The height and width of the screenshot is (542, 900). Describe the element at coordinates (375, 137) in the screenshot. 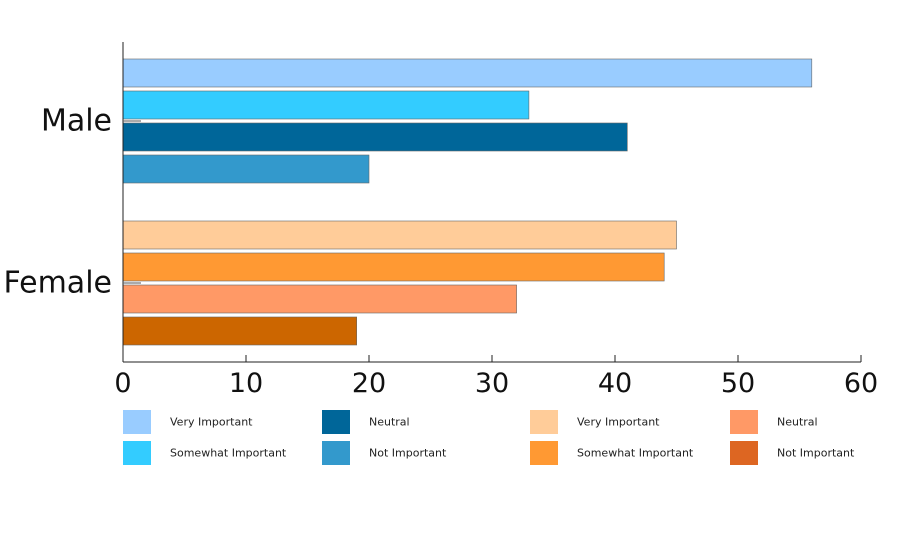

I see `bar-male-neutral` at that location.